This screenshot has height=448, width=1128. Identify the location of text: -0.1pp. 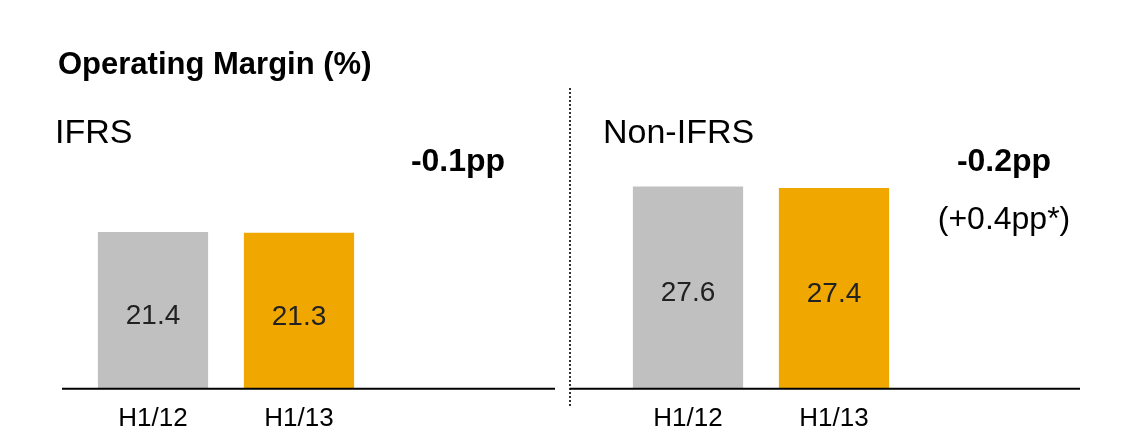
(458, 160).